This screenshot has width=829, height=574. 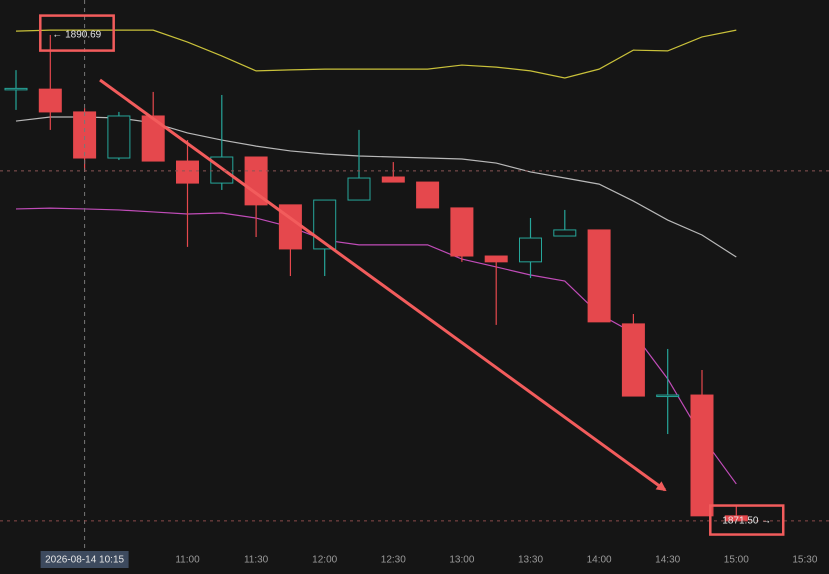 What do you see at coordinates (804, 560) in the screenshot?
I see `x-tick-label: 15:30` at bounding box center [804, 560].